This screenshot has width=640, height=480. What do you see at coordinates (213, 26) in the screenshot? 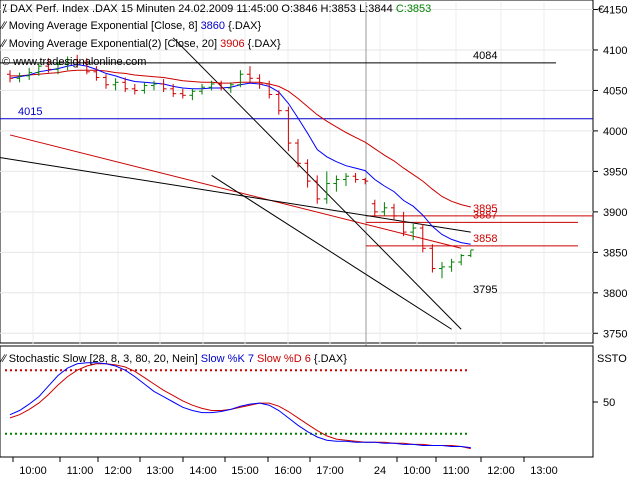
I see `ema8-value: 3860` at bounding box center [213, 26].